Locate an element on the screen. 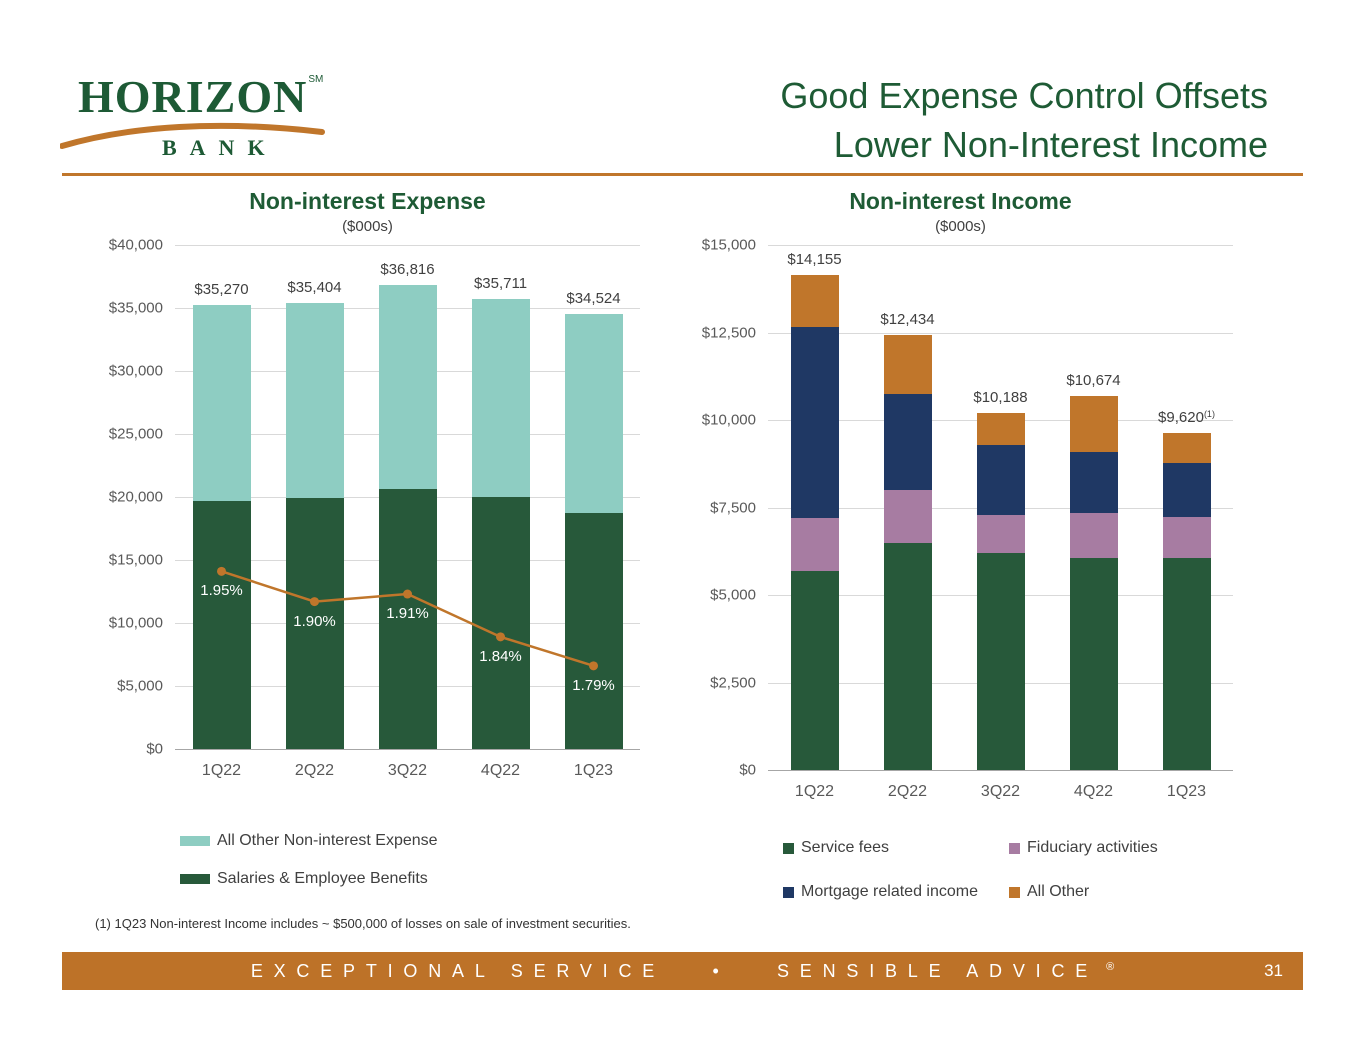  trend-point-label: 1.95% is located at coordinates (221, 591).